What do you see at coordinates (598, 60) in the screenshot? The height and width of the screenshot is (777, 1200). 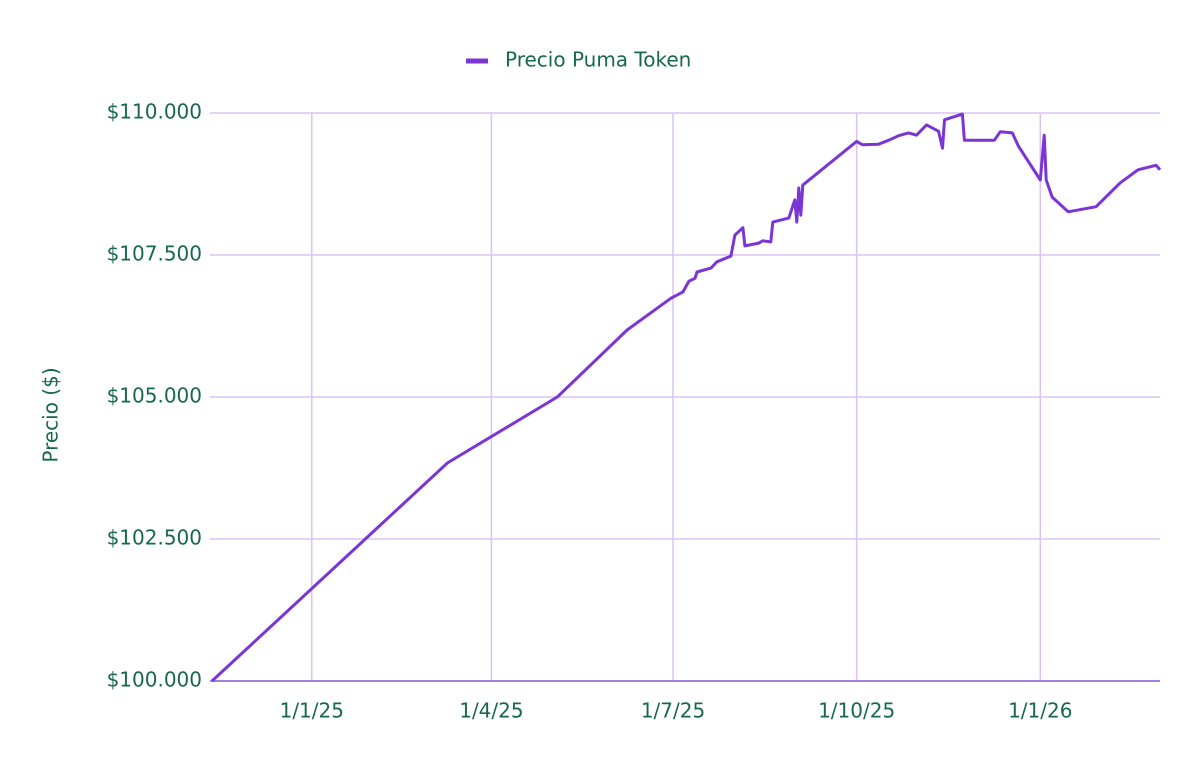 I see `legend-label: Precio Puma Token` at bounding box center [598, 60].